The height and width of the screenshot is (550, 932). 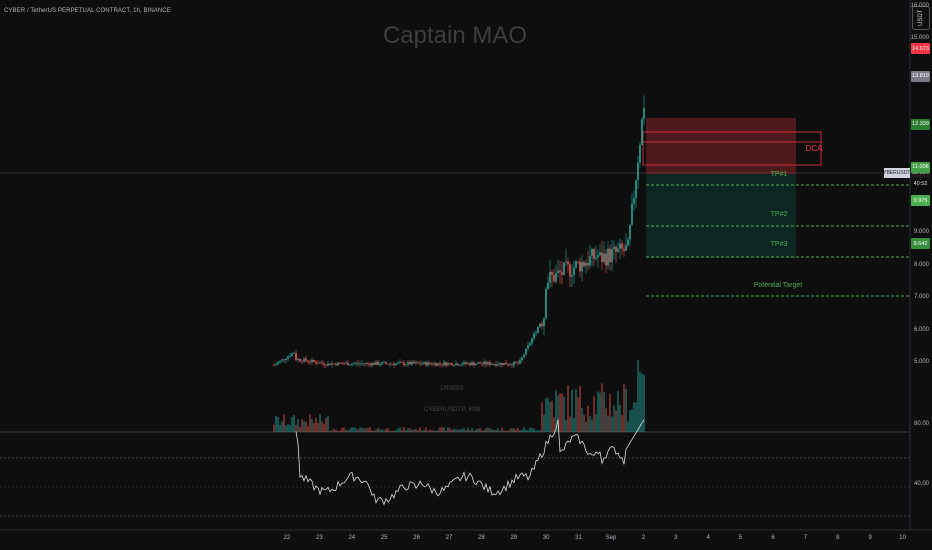 What do you see at coordinates (920, 244) in the screenshot?
I see `price-level-label: 8.642` at bounding box center [920, 244].